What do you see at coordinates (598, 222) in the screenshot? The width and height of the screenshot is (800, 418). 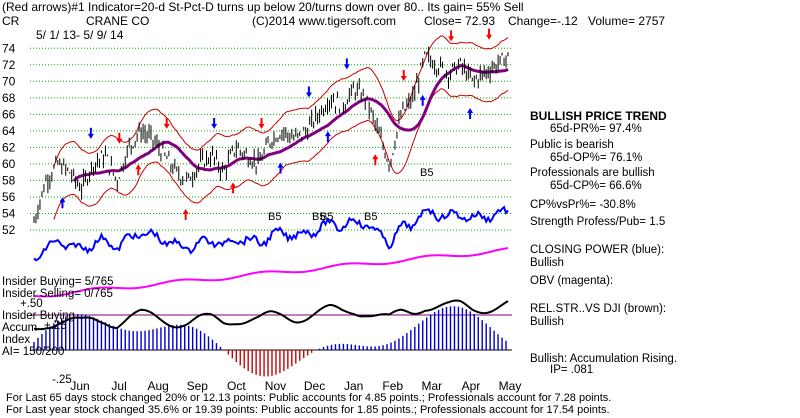 I see `strength-ratio: Strength Profess/Pub= 1.5` at bounding box center [598, 222].